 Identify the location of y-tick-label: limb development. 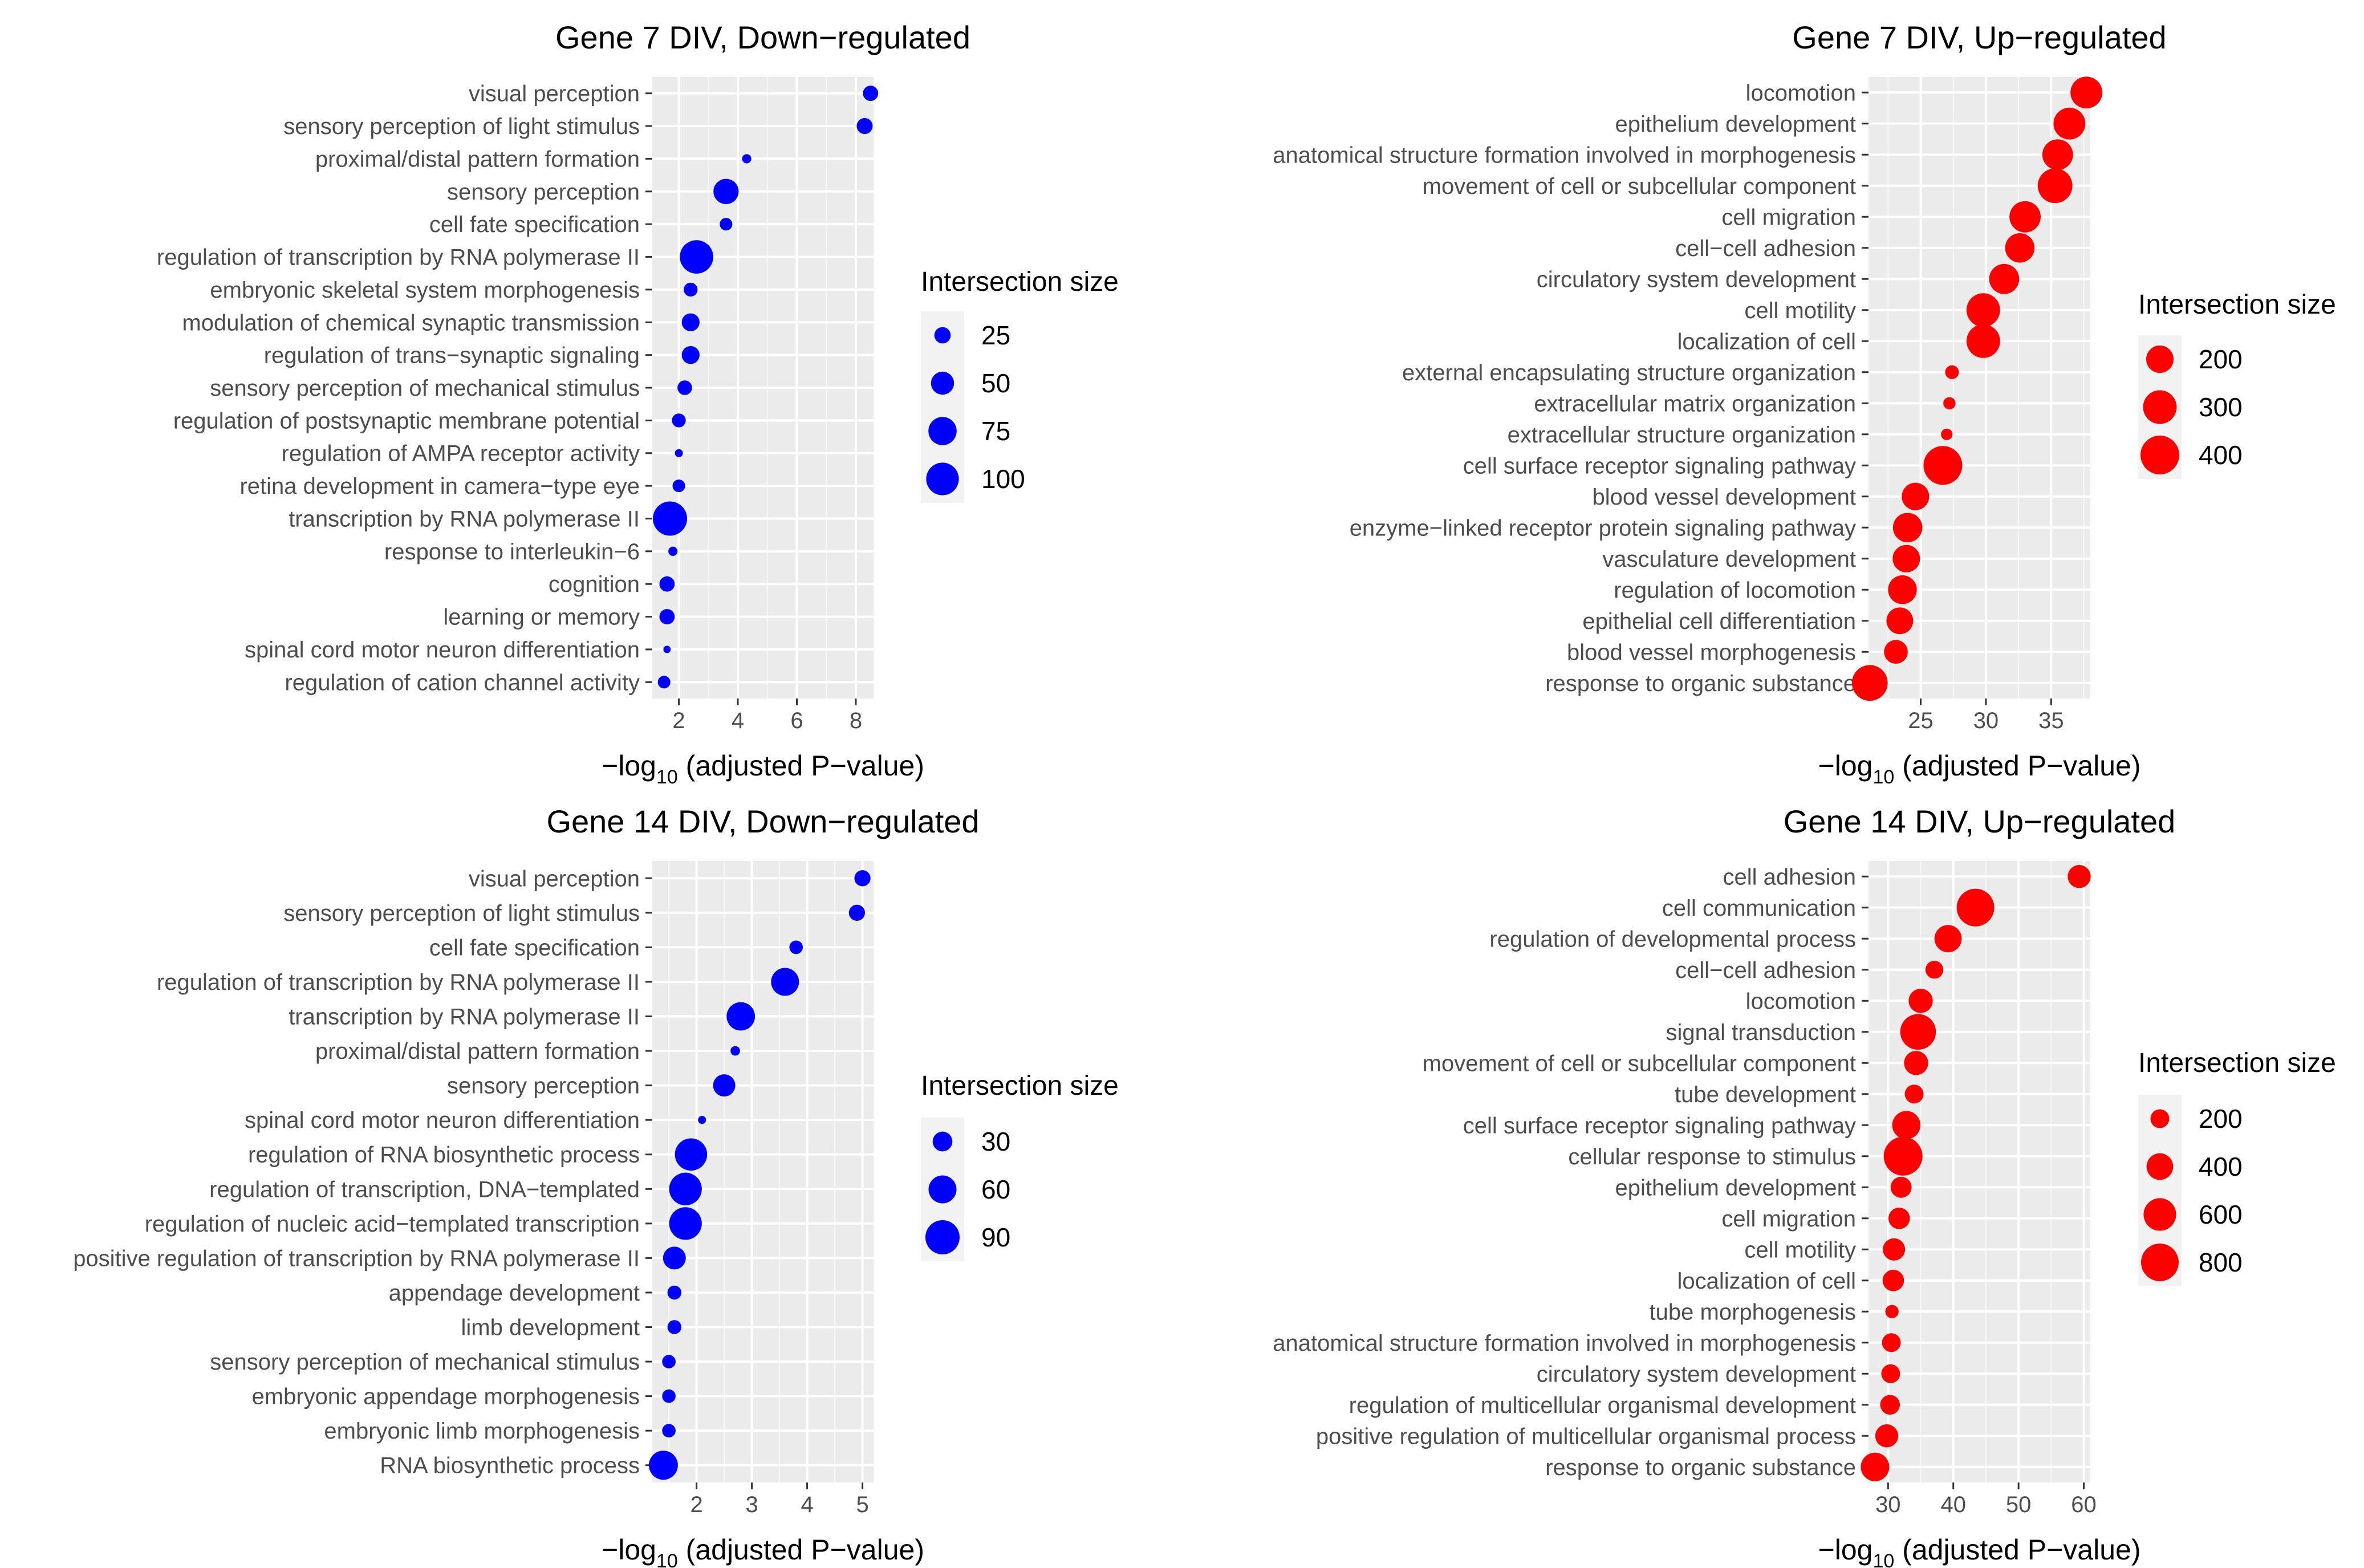
(551, 1328).